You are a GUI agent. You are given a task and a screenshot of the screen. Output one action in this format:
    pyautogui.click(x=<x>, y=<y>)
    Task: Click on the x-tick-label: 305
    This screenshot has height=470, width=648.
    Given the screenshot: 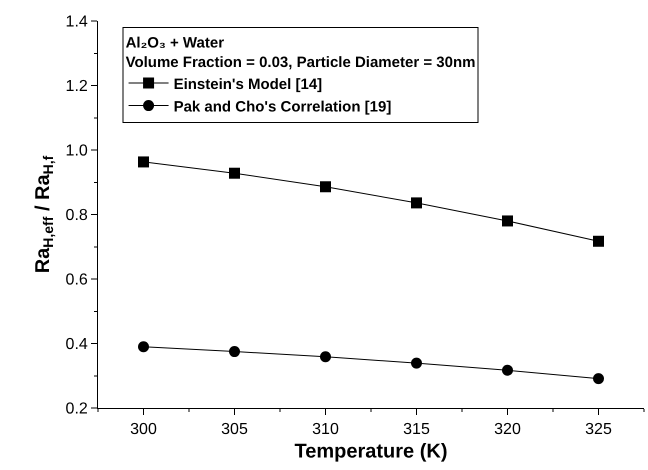 What is the action you would take?
    pyautogui.click(x=234, y=429)
    